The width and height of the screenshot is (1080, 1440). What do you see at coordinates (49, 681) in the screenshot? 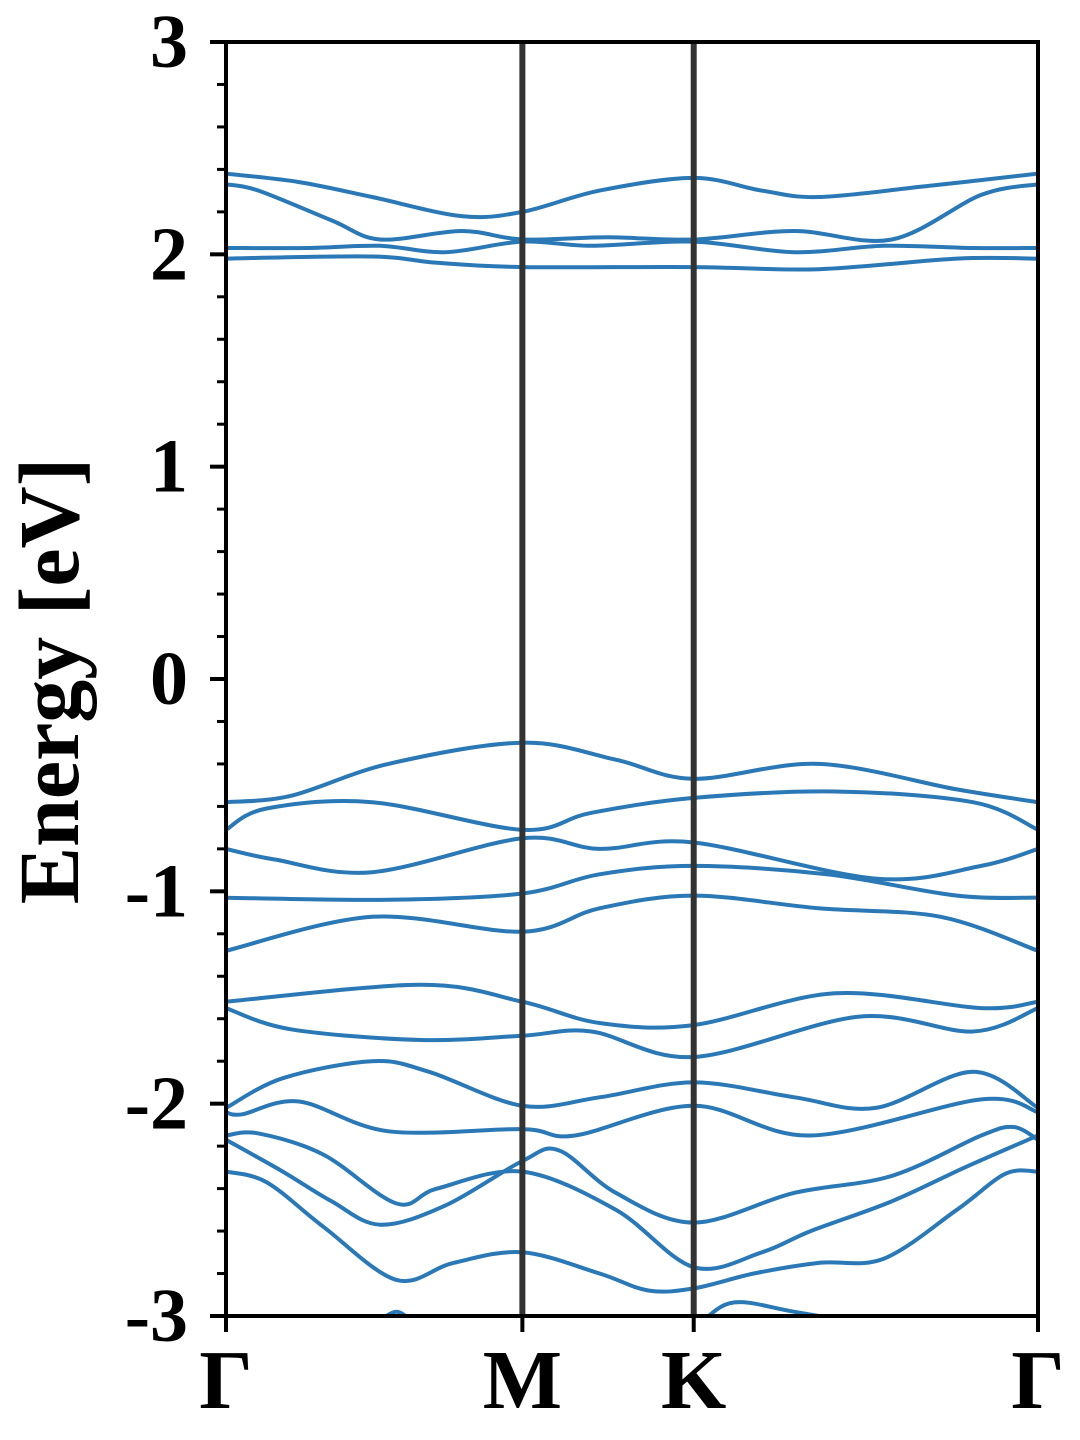
I see `y-axis-label: Energy [eV]` at bounding box center [49, 681].